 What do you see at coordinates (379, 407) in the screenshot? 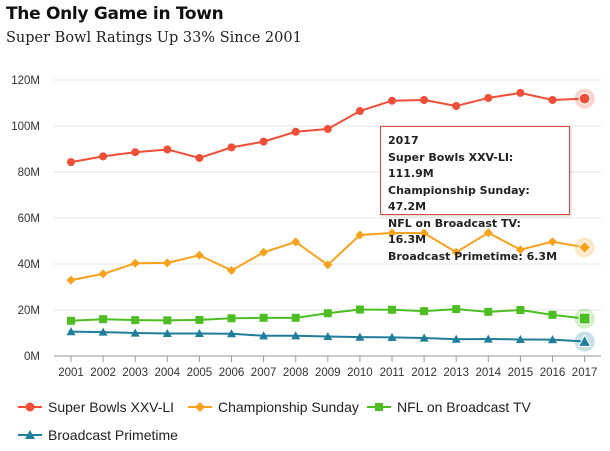
I see `square-marker-icon` at bounding box center [379, 407].